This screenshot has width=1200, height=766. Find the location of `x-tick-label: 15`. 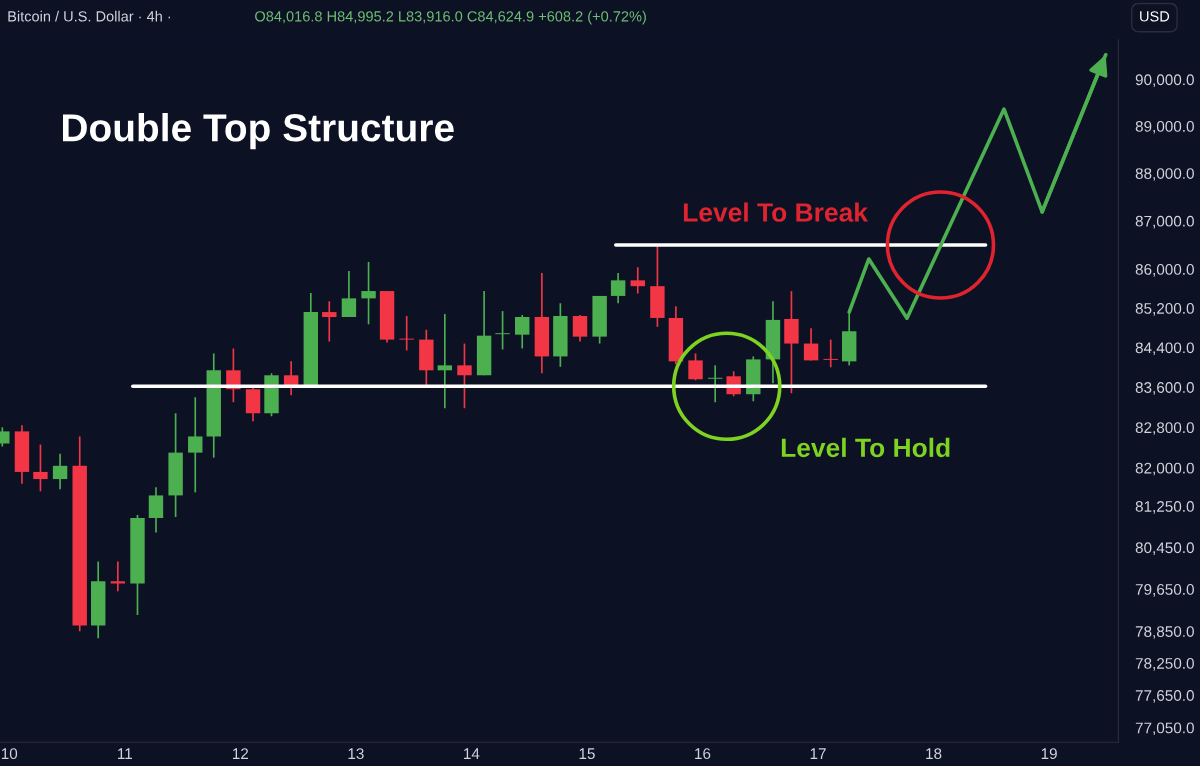

x-tick-label: 15 is located at coordinates (587, 754).